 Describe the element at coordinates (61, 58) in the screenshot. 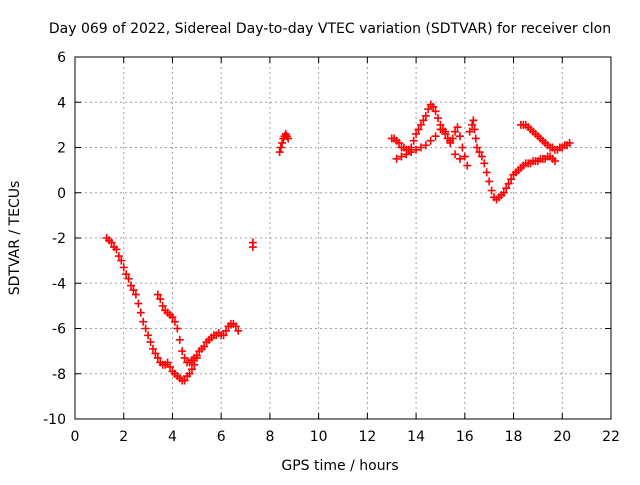

I see `y-tick-label: 6` at that location.